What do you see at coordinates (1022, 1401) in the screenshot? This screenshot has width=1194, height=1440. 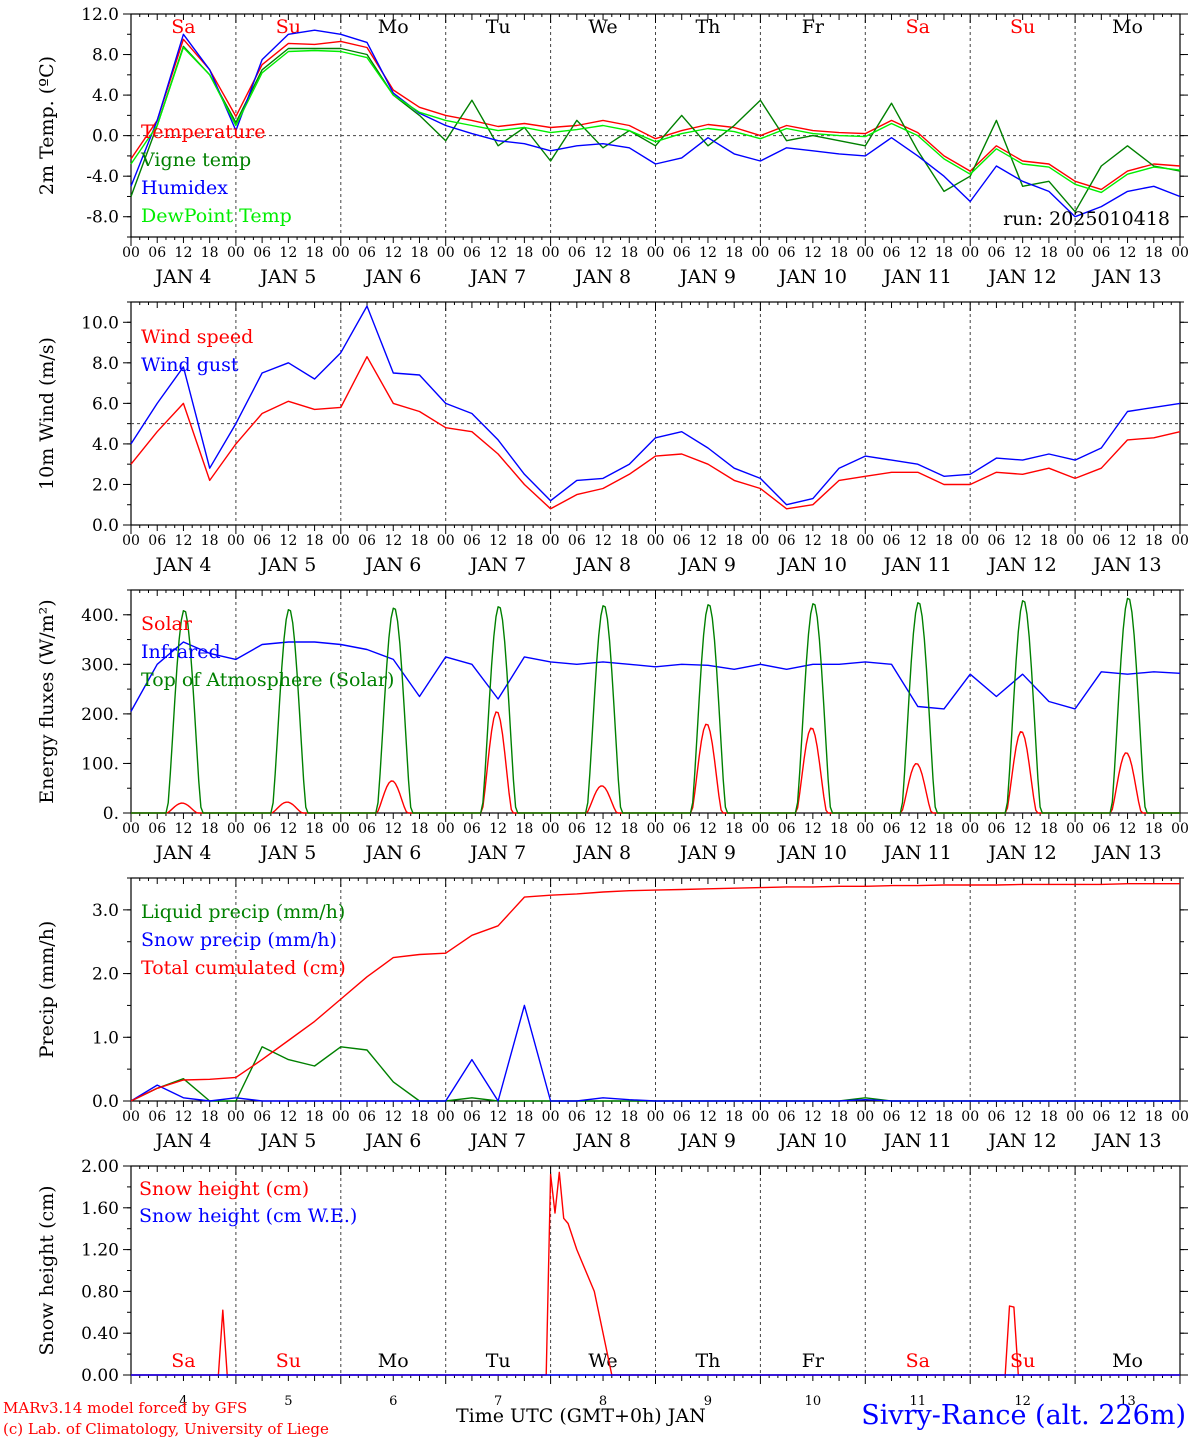 I see `day-number-label: 12` at bounding box center [1022, 1401].